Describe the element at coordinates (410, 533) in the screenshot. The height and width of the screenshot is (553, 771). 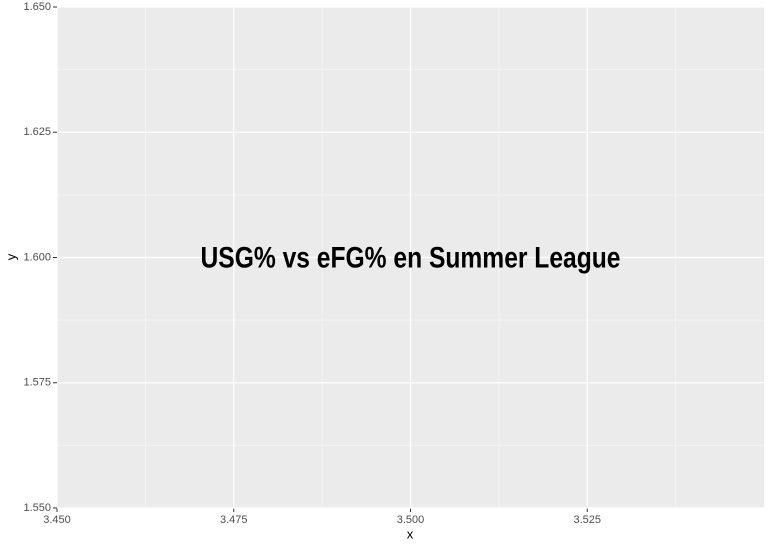
I see `x-axis-title: x` at that location.